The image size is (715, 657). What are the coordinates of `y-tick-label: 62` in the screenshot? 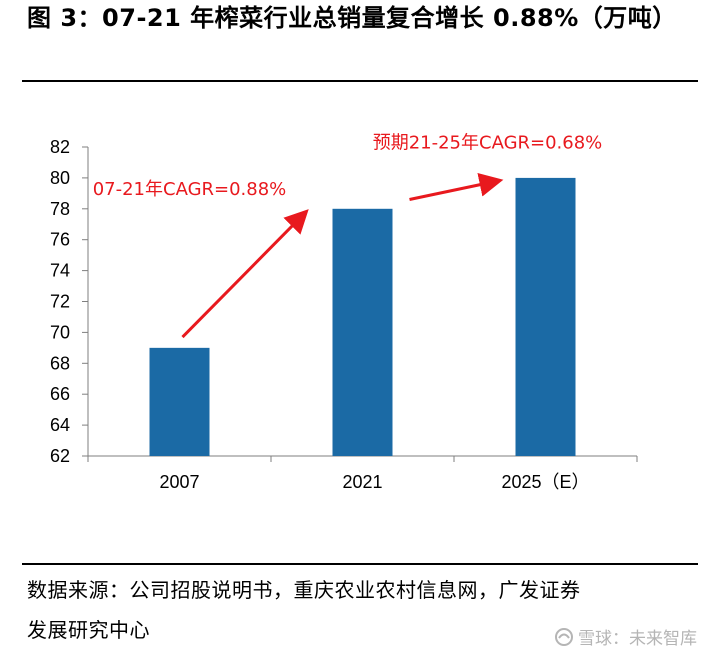 It's located at (60, 456).